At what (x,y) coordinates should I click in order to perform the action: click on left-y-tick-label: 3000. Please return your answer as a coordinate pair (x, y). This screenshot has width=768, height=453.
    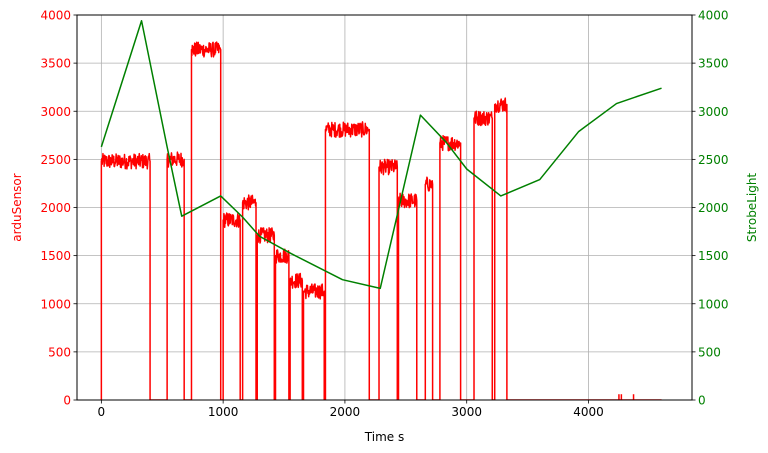
    Looking at the image, I should click on (55, 112).